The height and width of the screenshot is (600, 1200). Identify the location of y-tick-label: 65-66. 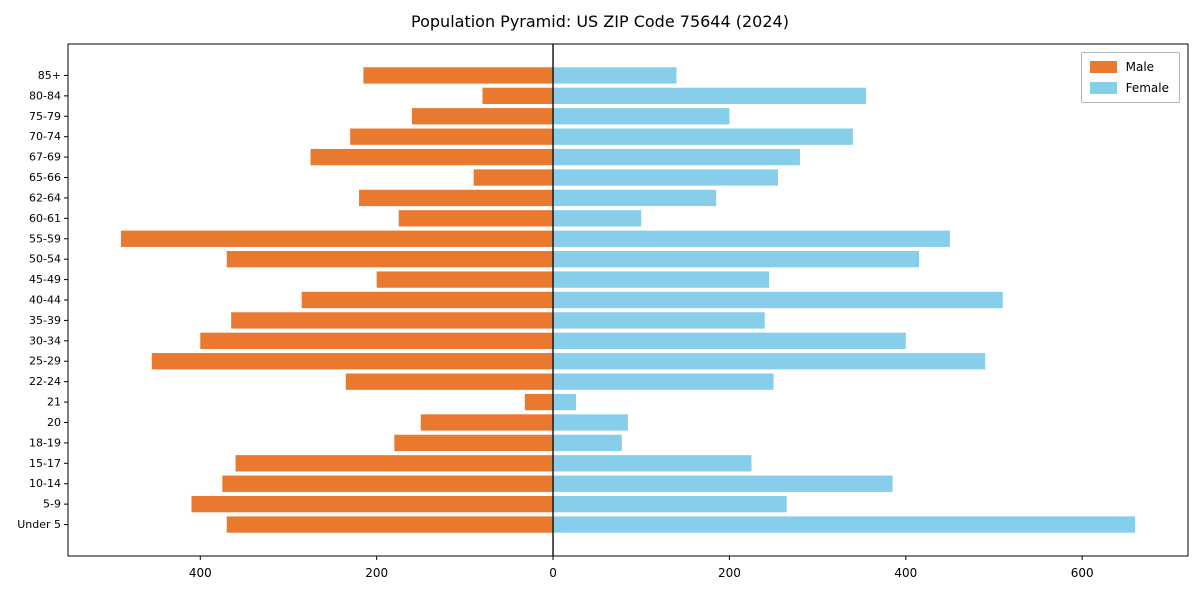
(45, 177).